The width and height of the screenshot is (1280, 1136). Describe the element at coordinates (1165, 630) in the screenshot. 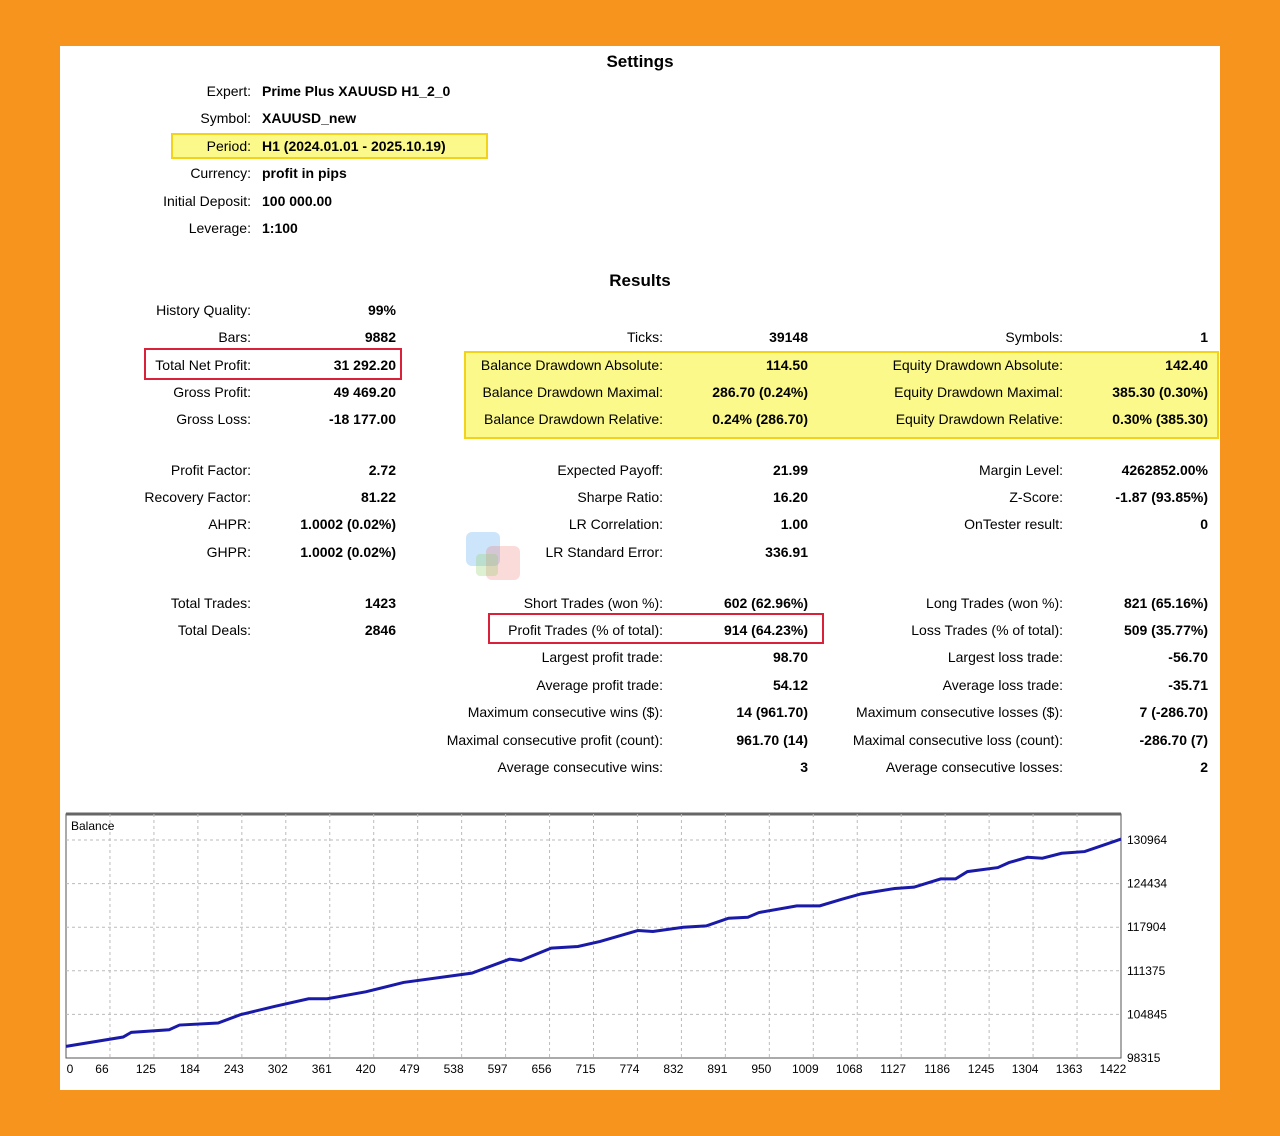

I see `result-value: 509 (35.77%)` at that location.